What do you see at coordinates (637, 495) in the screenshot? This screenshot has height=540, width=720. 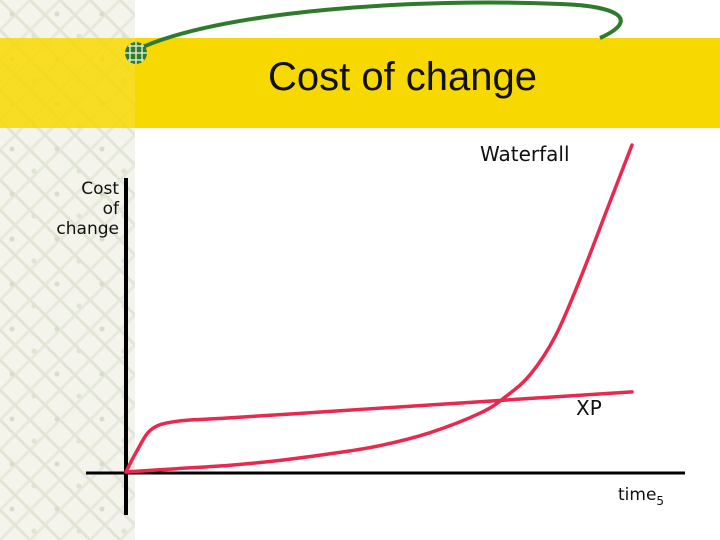 I see `x-axis-label-text: time` at bounding box center [637, 495].